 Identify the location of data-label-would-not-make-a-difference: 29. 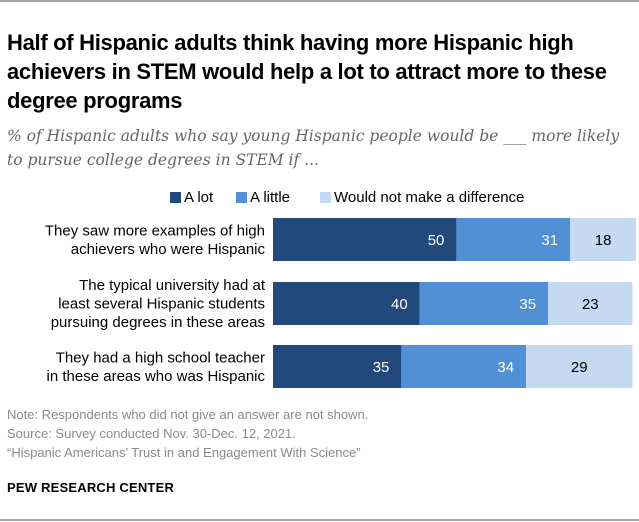
(579, 367).